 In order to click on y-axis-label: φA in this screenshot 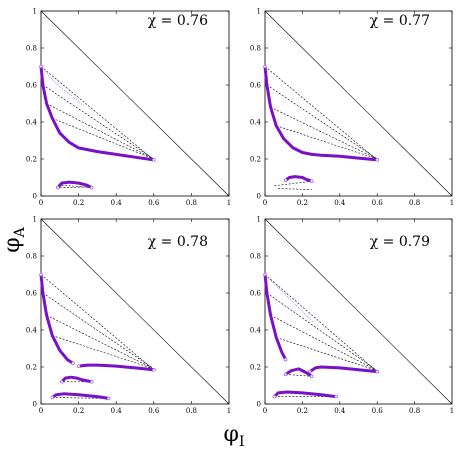, I will do `click(14, 239)`.